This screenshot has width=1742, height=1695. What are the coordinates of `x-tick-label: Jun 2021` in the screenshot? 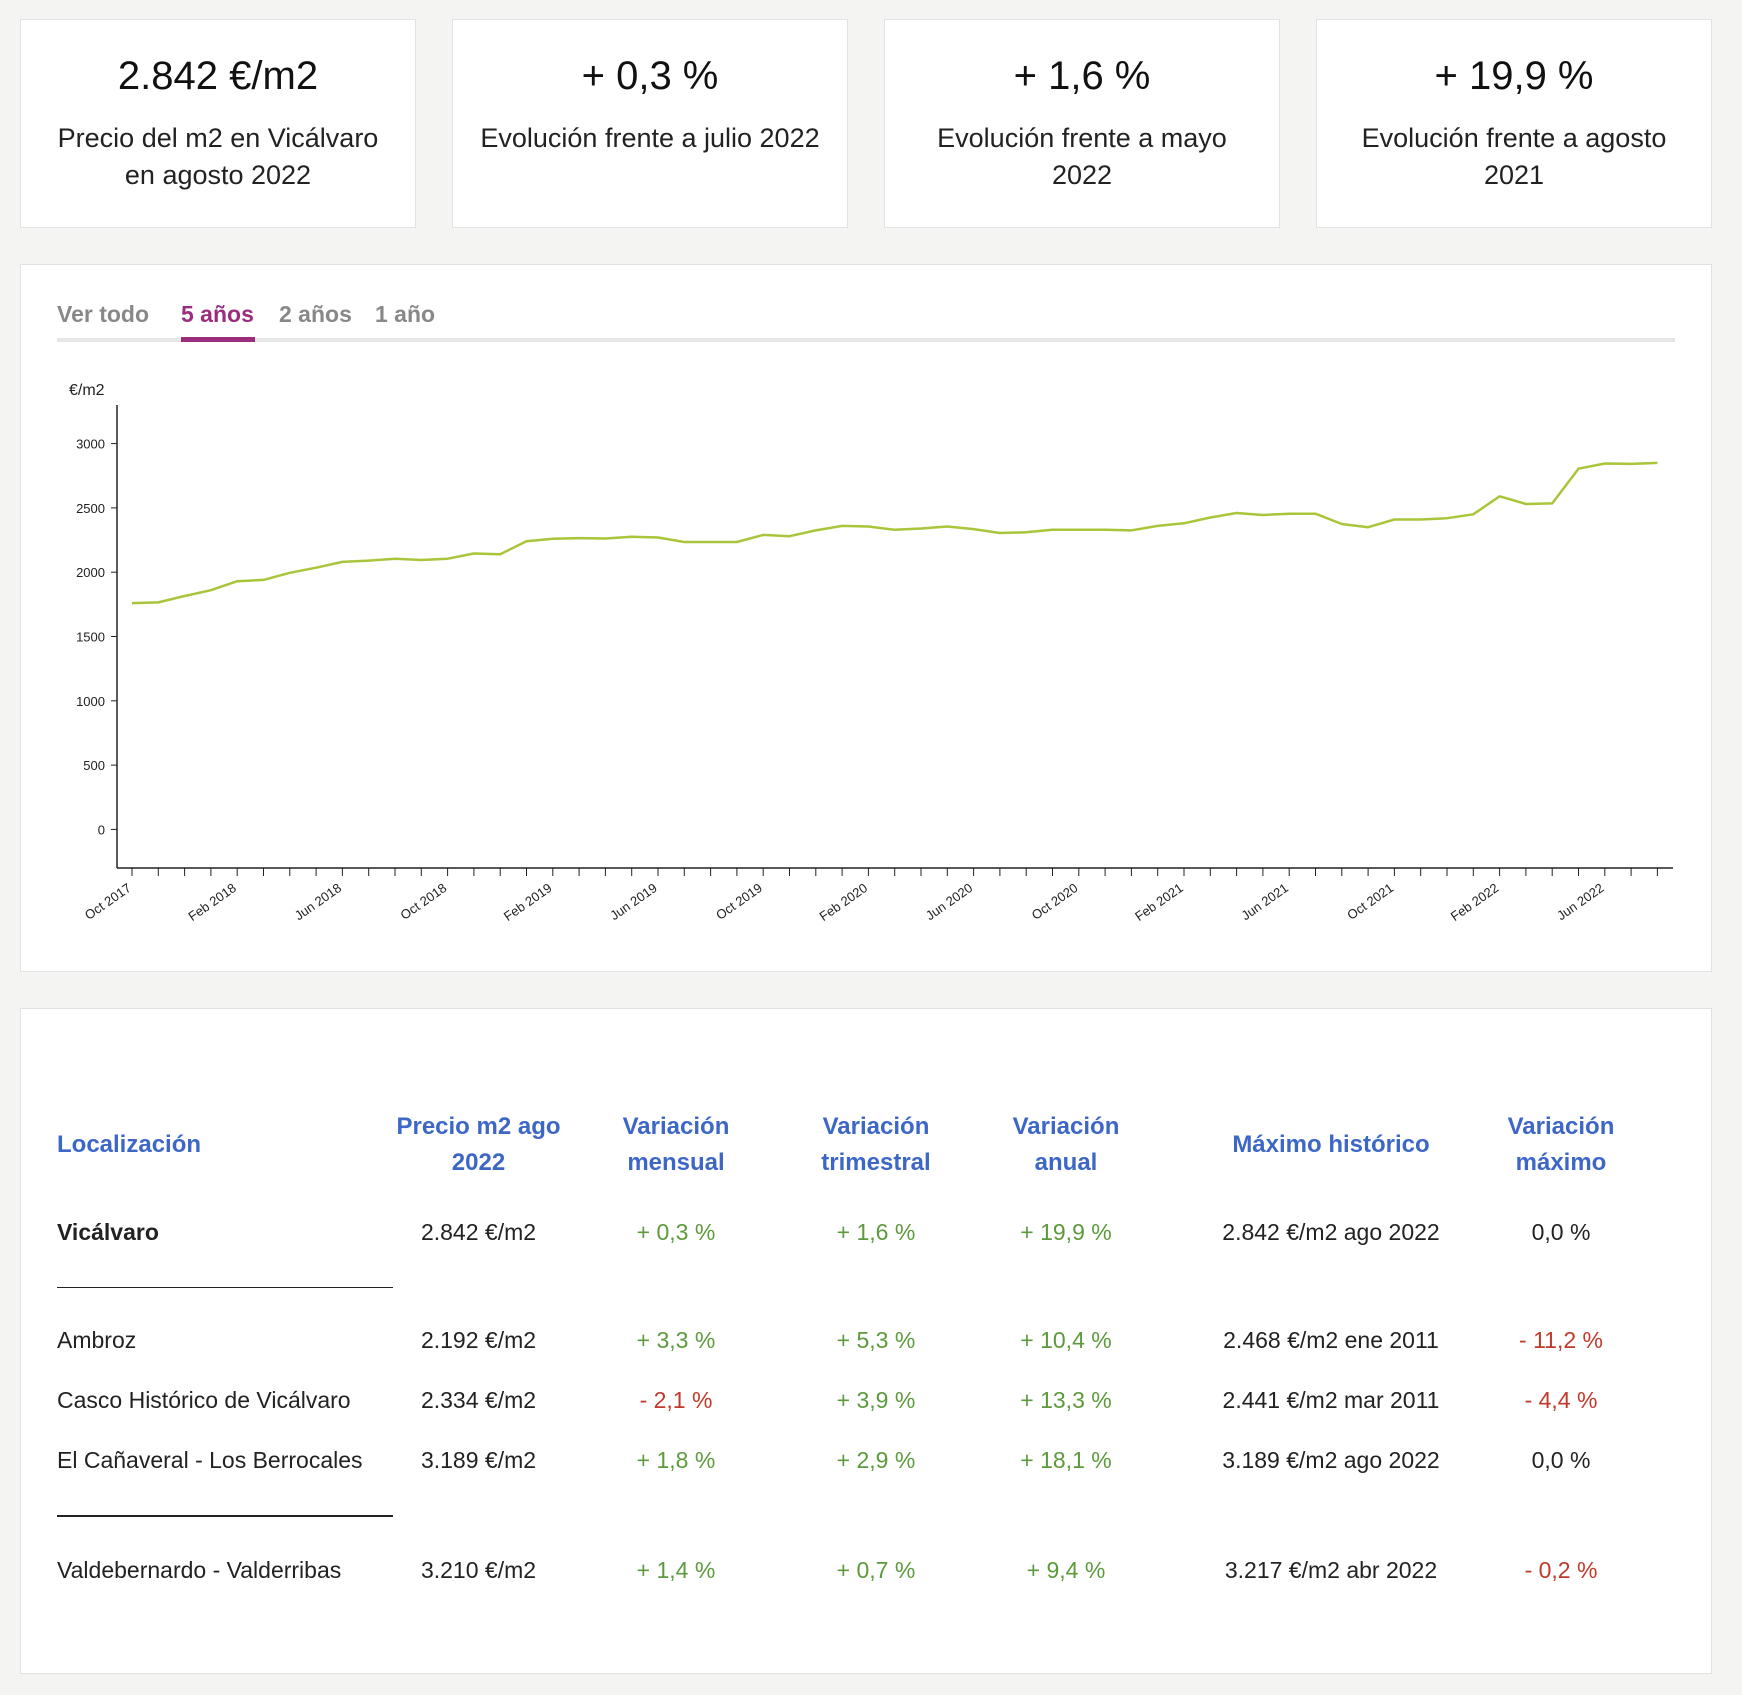 It's located at (1264, 901).